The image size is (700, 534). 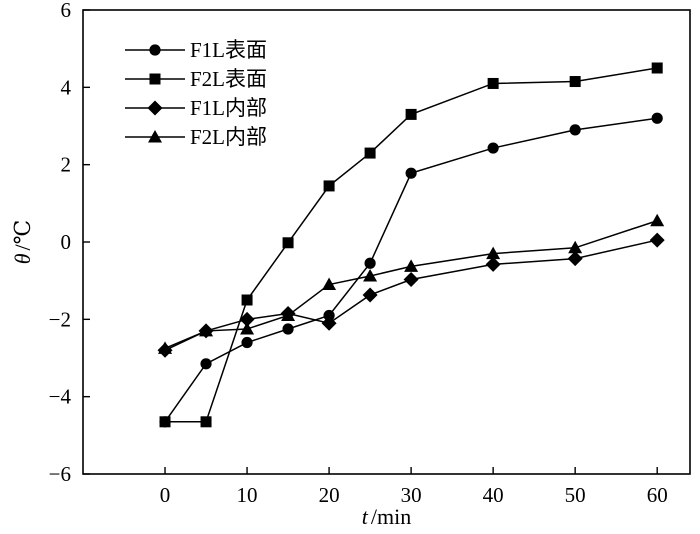 I want to click on legend-entry: F1L内部, so click(x=196, y=108).